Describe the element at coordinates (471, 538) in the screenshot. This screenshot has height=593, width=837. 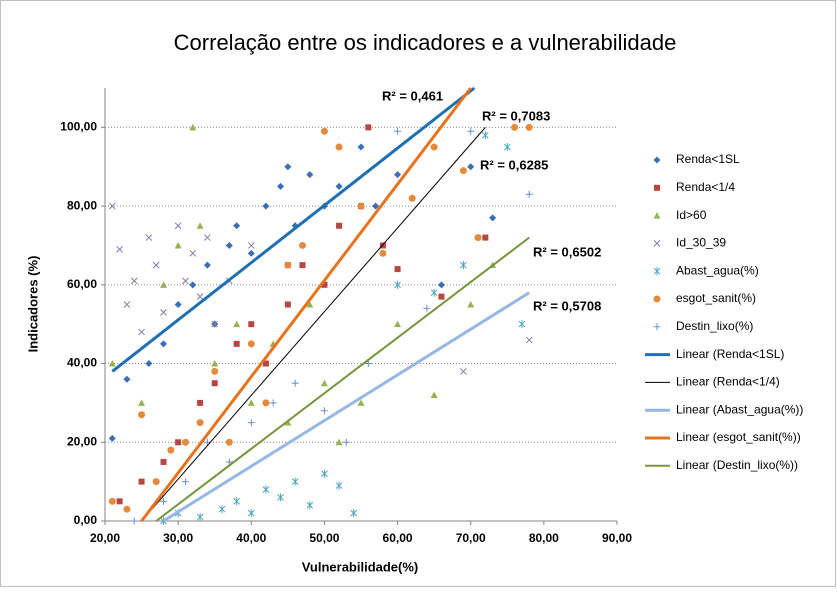
I see `x-tick-label: 70,00` at that location.